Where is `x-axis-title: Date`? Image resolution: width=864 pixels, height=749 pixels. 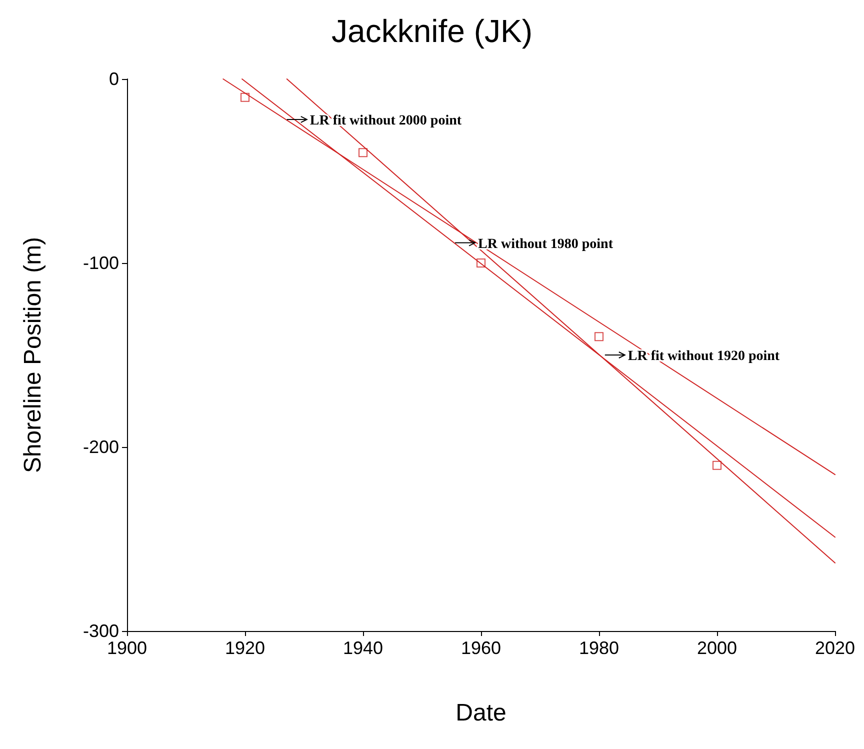 x-axis-title: Date is located at coordinates (481, 713).